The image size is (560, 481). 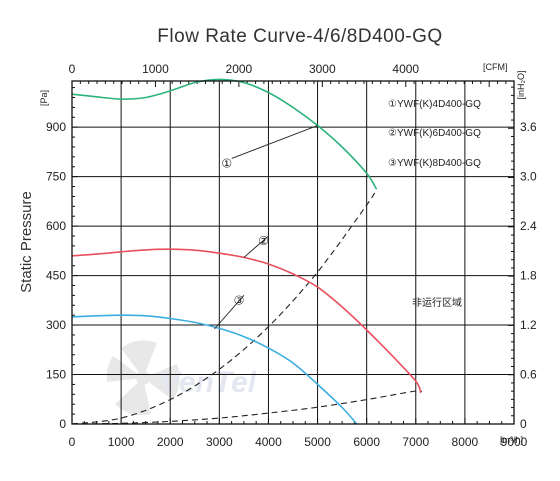 What do you see at coordinates (44, 98) in the screenshot?
I see `y-unit-label: [Pa]` at bounding box center [44, 98].